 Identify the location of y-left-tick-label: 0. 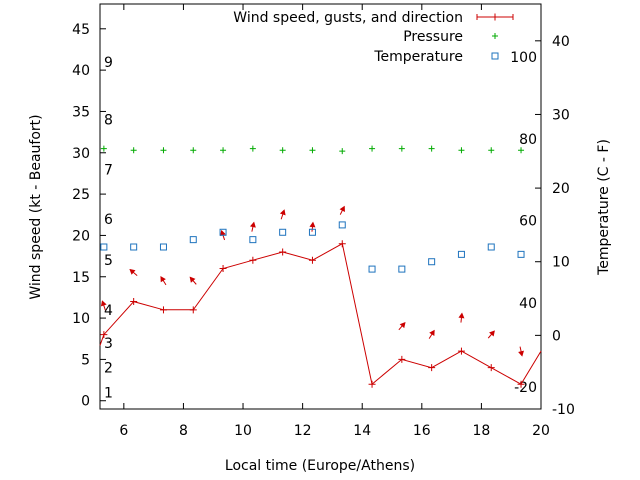
(85, 402).